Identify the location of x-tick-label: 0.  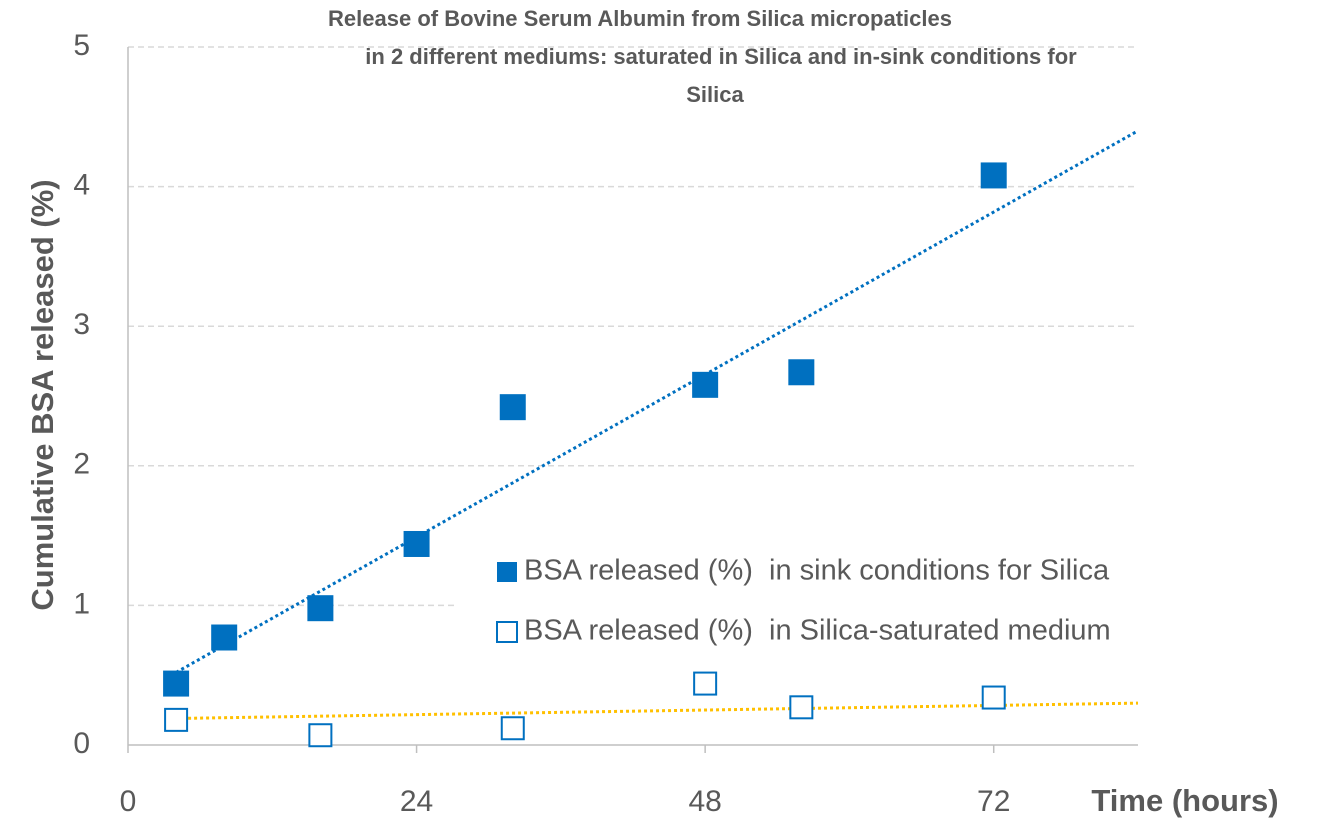
(128, 801).